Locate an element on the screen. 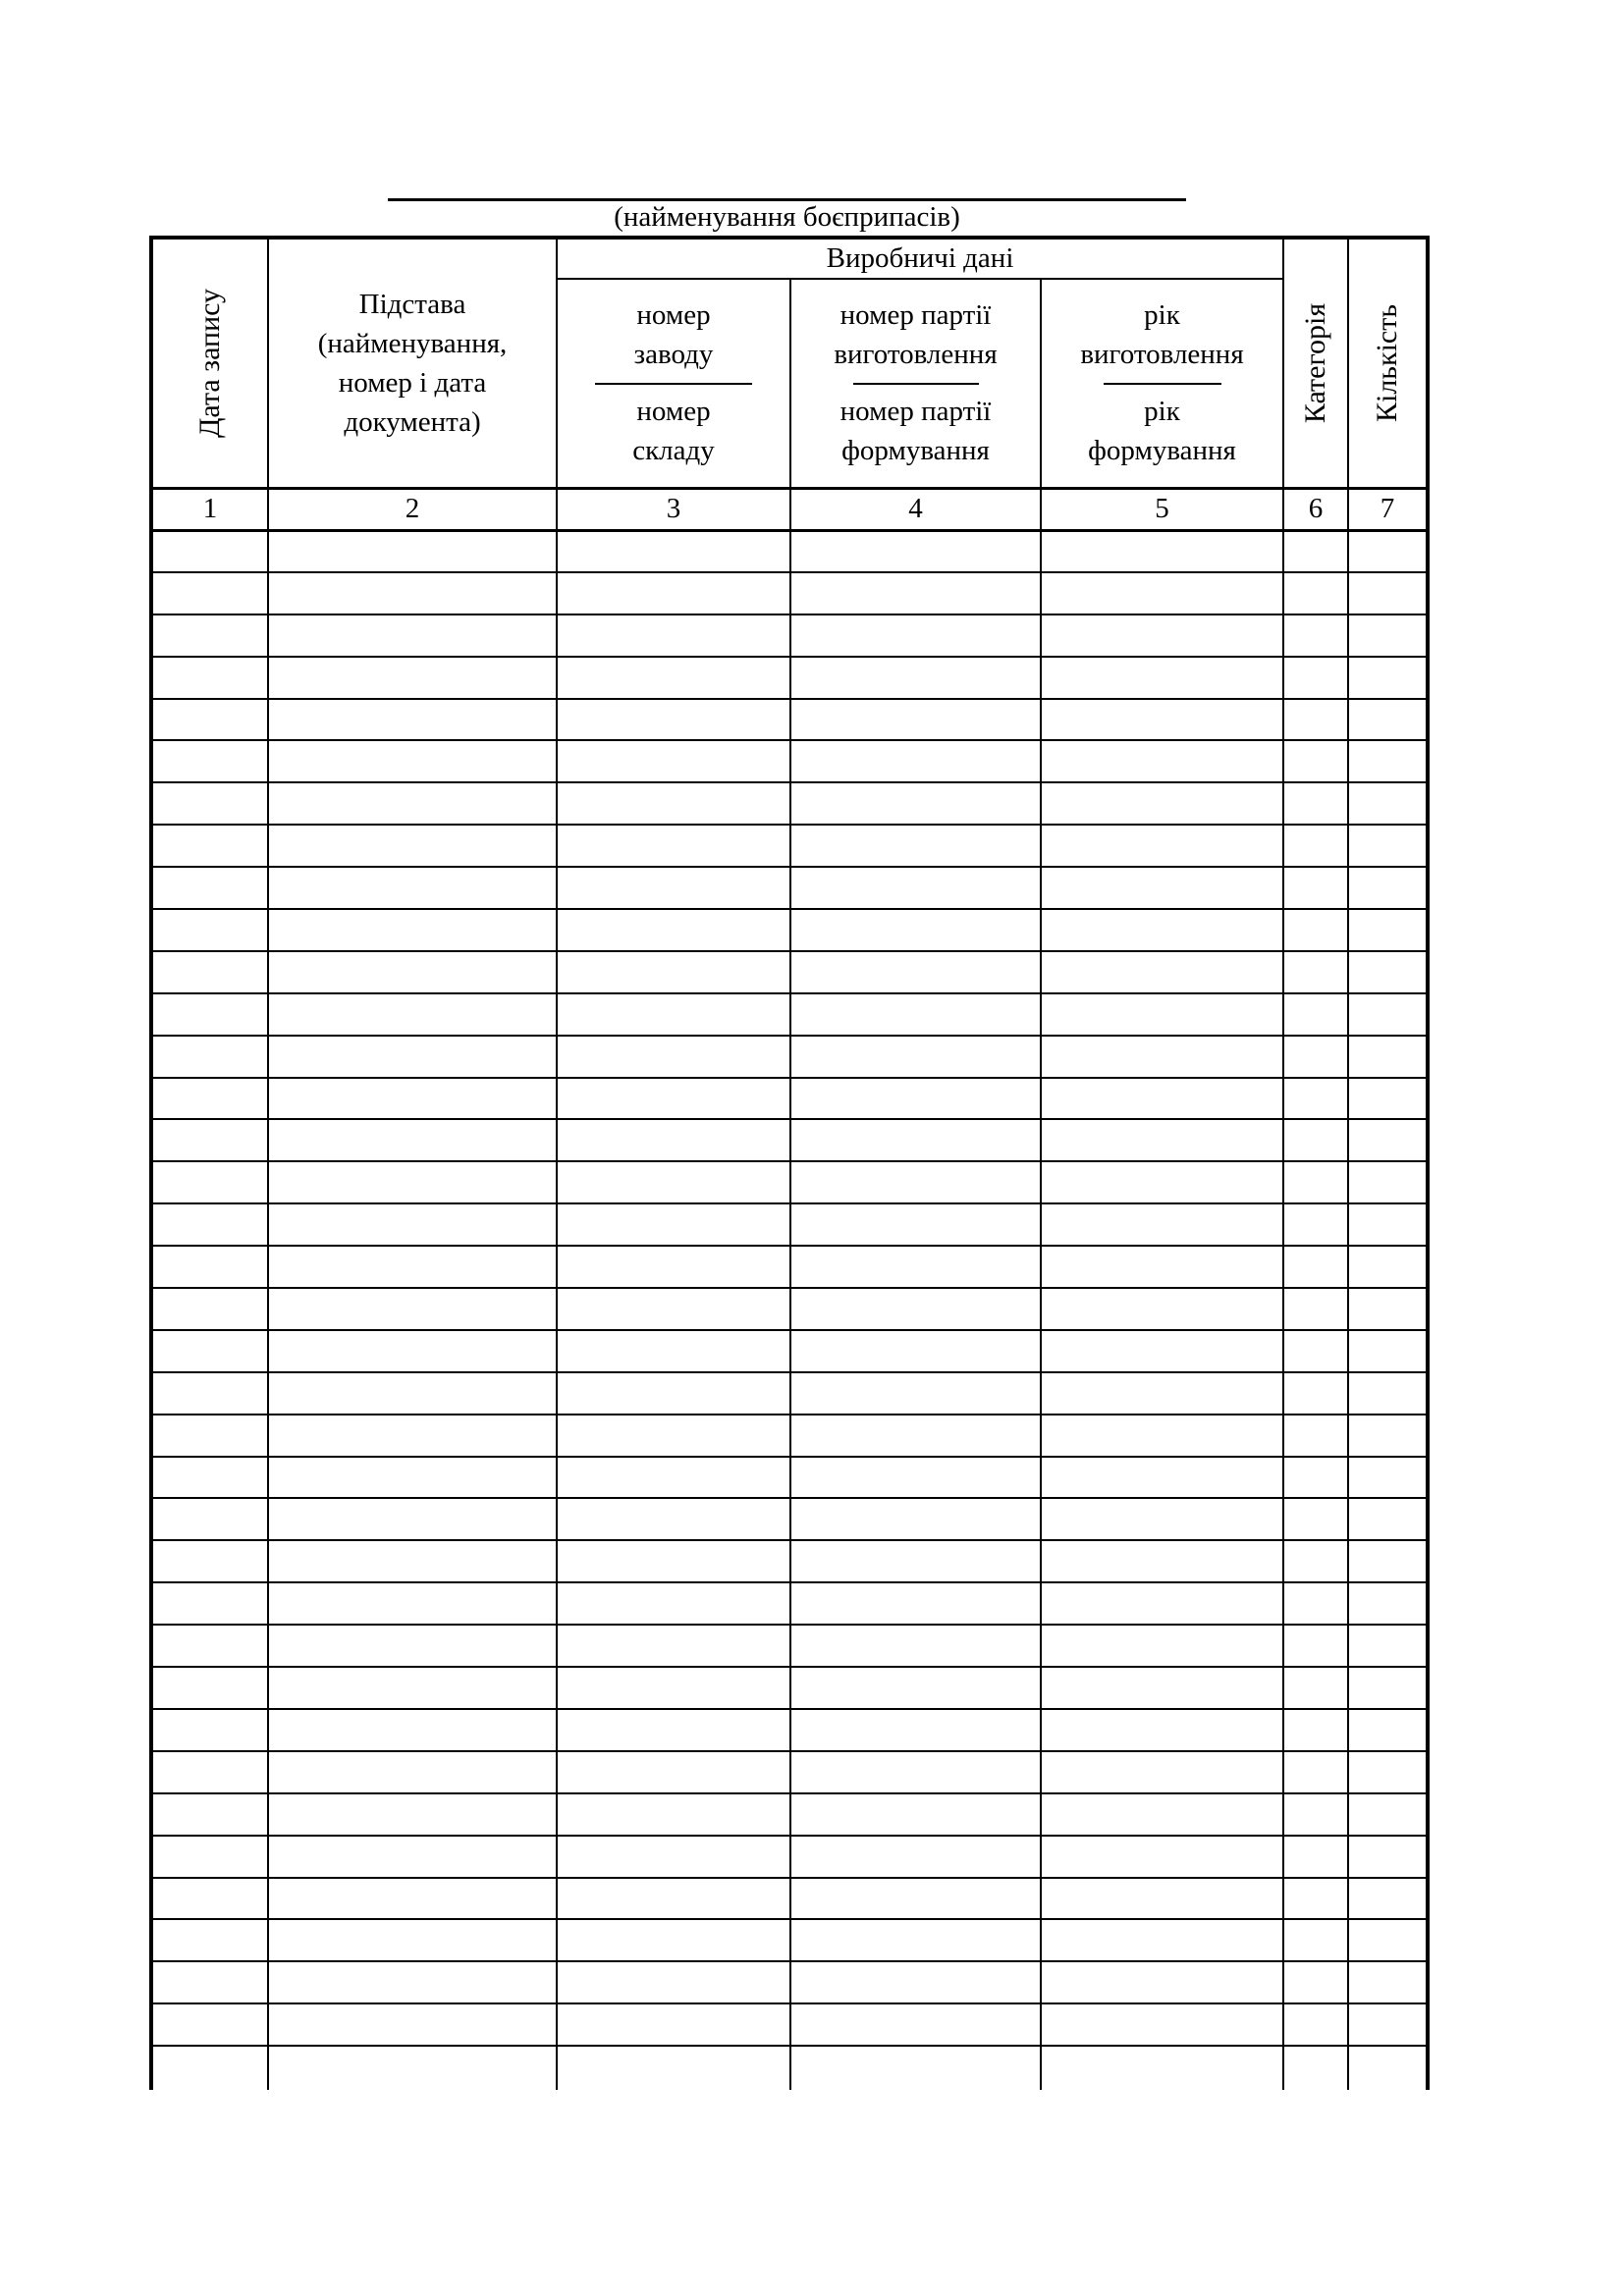 This screenshot has height=2296, width=1624. col-factory-number-header: номер заводу номер складу is located at coordinates (673, 383).